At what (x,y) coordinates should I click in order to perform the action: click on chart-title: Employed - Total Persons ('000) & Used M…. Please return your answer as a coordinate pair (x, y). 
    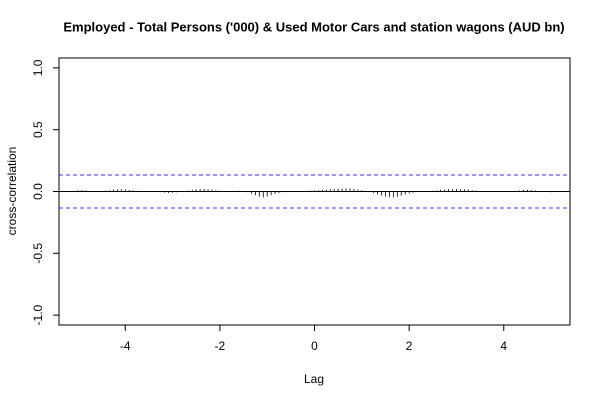
    Looking at the image, I should click on (313, 26).